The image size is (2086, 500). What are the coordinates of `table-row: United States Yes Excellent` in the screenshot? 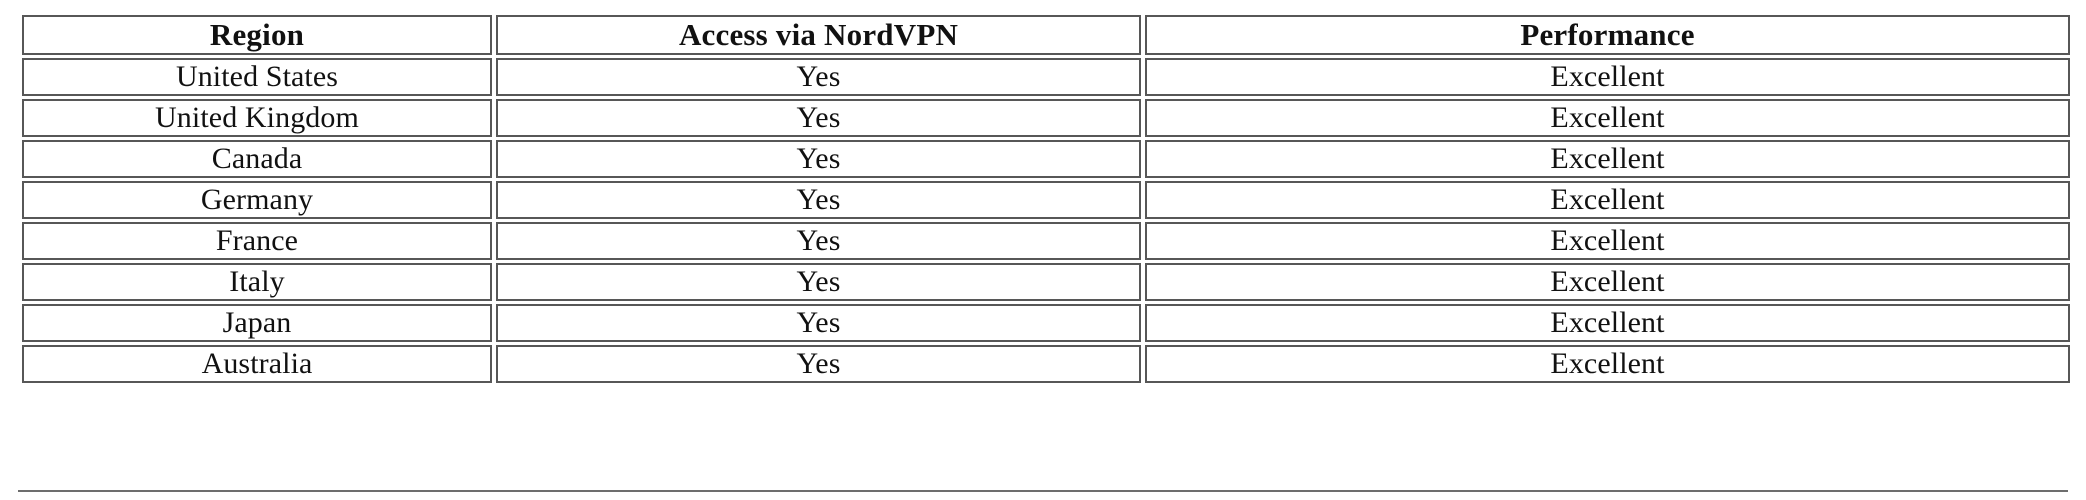 It's located at (1046, 77).